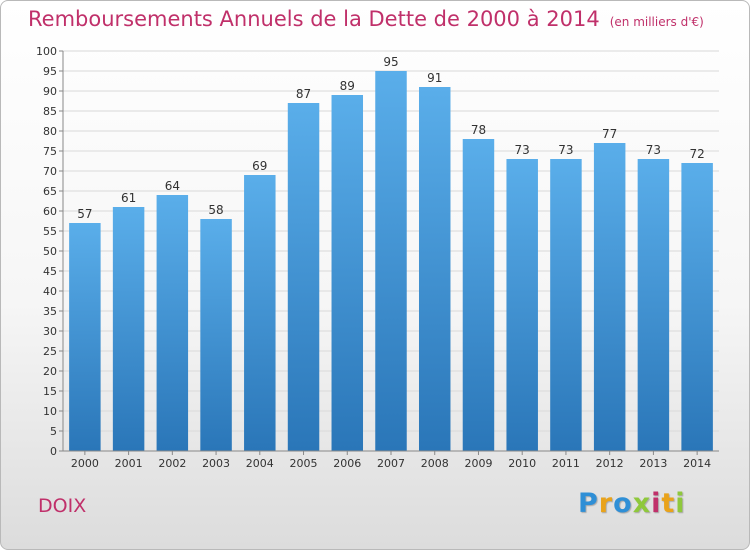 This screenshot has height=550, width=750. I want to click on bar-2002, so click(172, 323).